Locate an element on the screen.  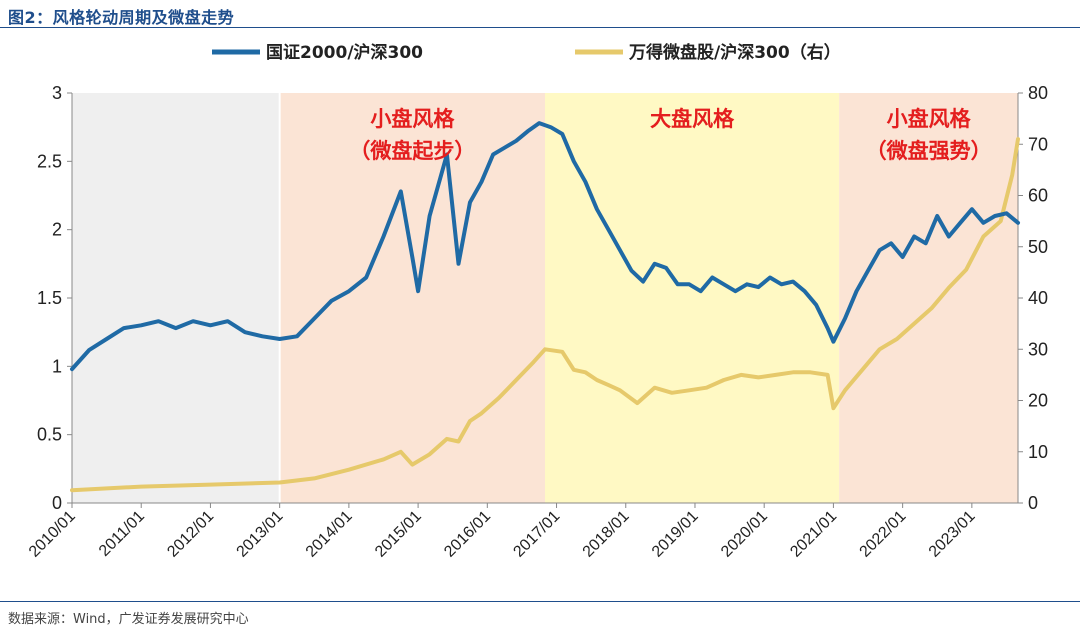
region-label-1-0: 小盘风格 is located at coordinates (412, 118).